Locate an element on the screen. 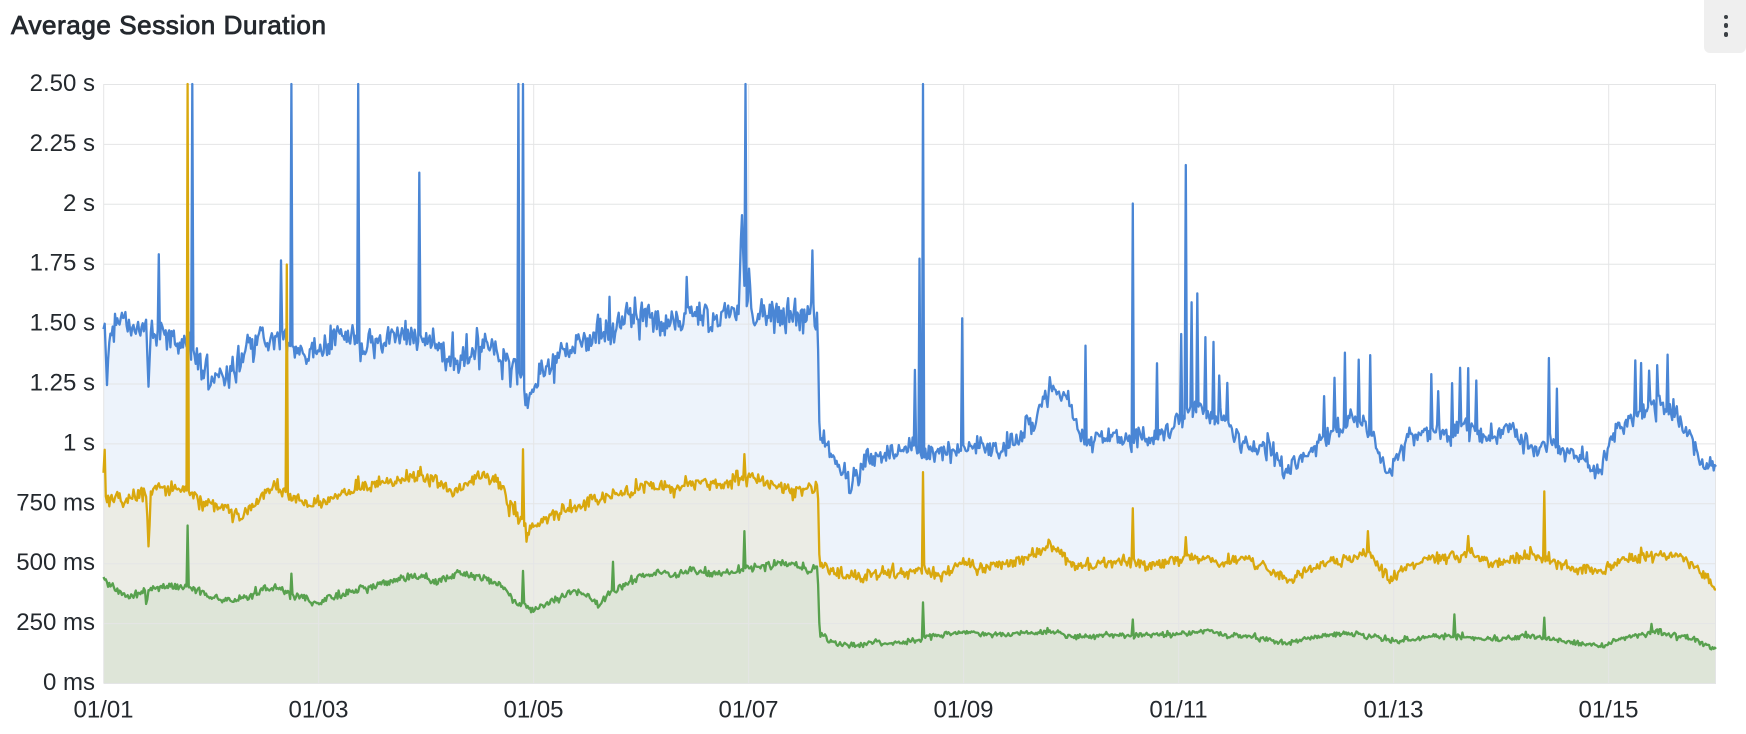  svg-text: 250 ms is located at coordinates (55, 622).